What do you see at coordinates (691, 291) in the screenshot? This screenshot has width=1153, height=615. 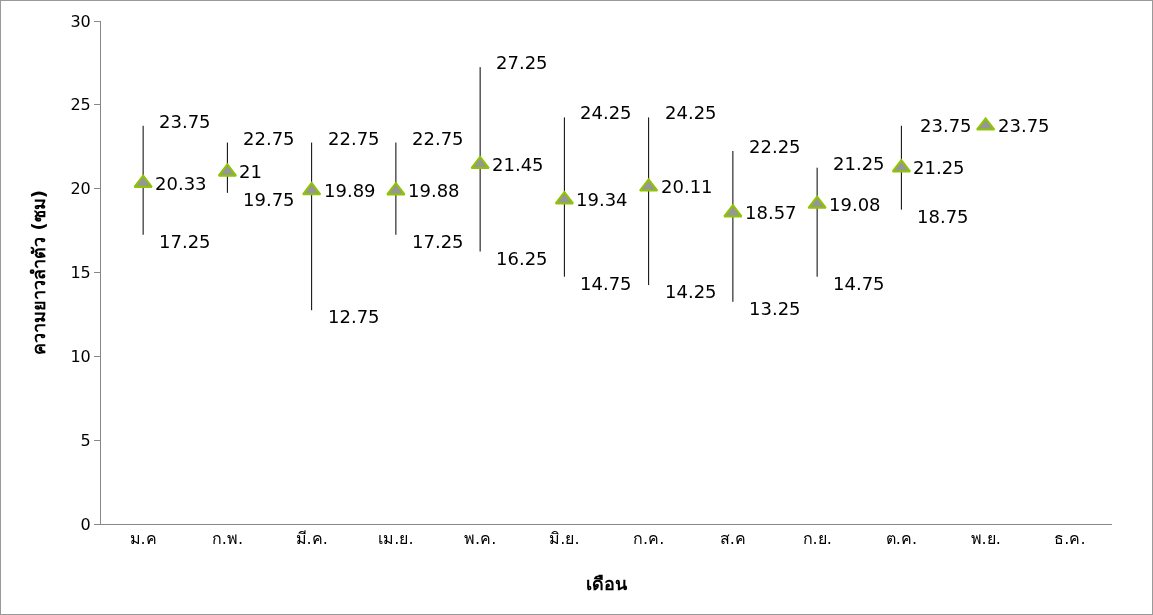 I see `annotation: 14.25` at bounding box center [691, 291].